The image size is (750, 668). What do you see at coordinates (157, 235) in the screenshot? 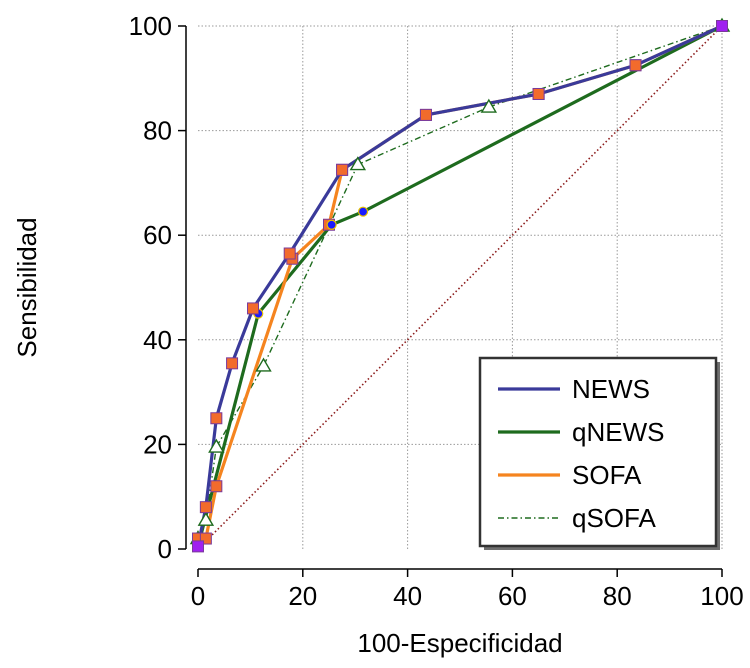
I see `y-tick-label: 60` at bounding box center [157, 235].